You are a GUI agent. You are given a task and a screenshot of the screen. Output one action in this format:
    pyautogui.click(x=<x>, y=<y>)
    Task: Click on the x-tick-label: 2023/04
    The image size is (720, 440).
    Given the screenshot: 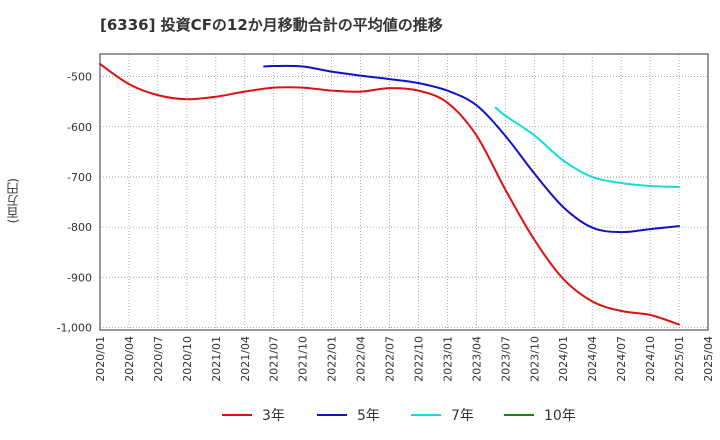 What is the action you would take?
    pyautogui.click(x=476, y=359)
    